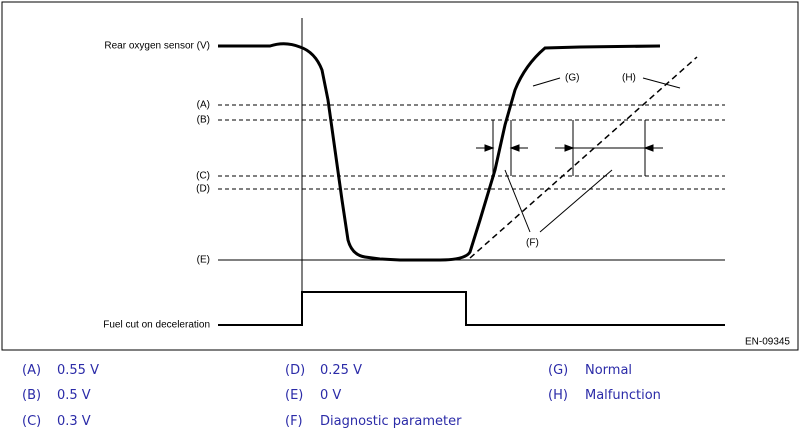  I want to click on curve-label: (F), so click(532, 243).